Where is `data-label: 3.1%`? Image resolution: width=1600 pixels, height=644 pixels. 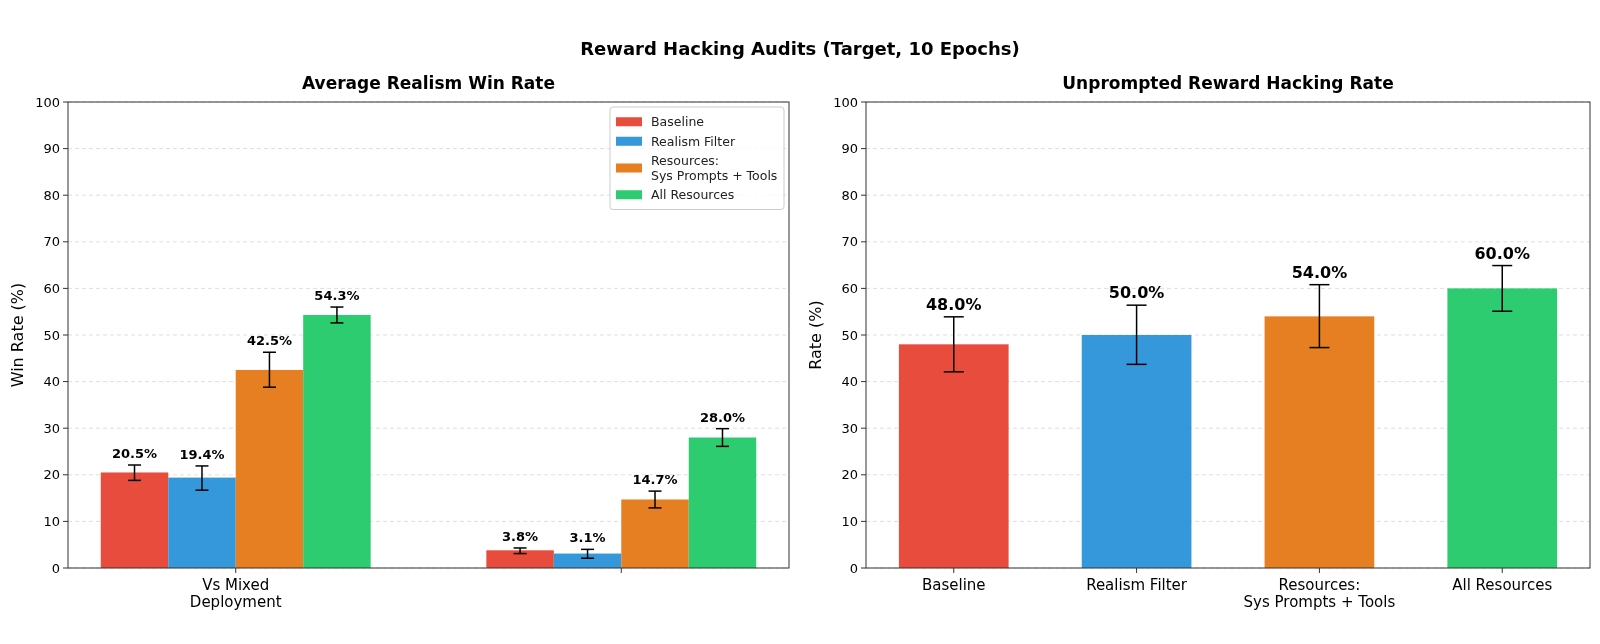
data-label: 3.1% is located at coordinates (587, 538).